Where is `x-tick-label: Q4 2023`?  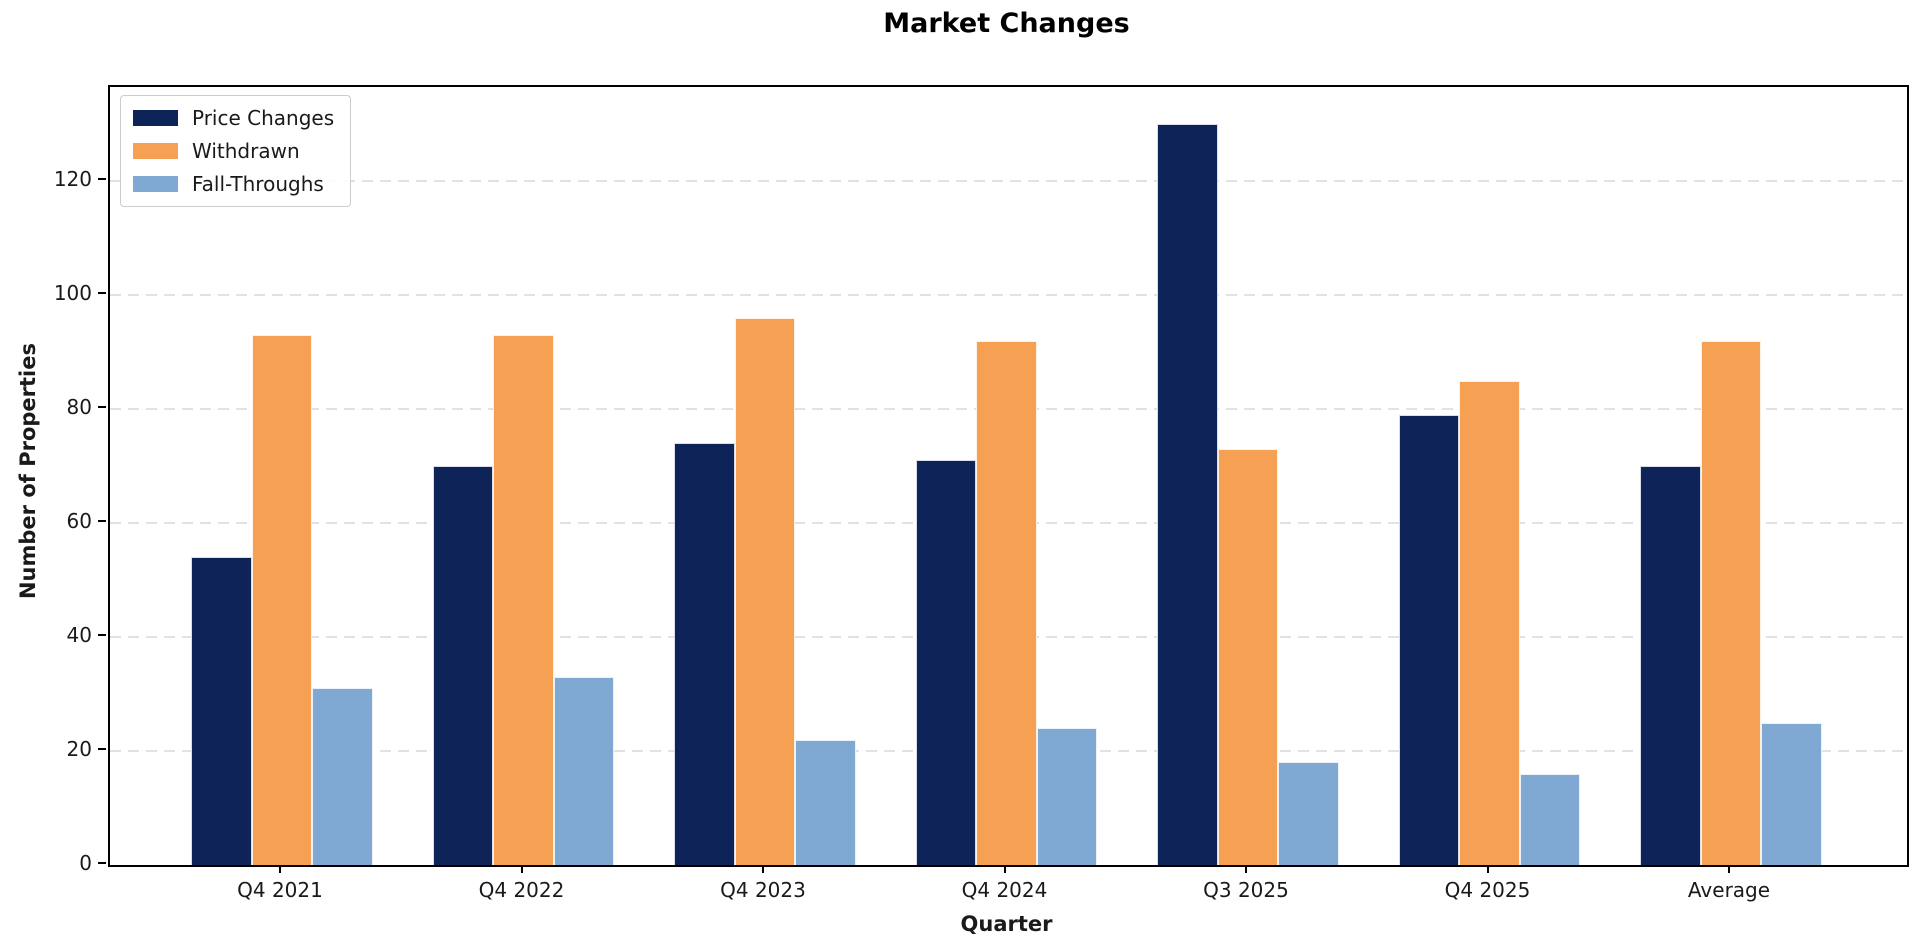 x-tick-label: Q4 2023 is located at coordinates (763, 890).